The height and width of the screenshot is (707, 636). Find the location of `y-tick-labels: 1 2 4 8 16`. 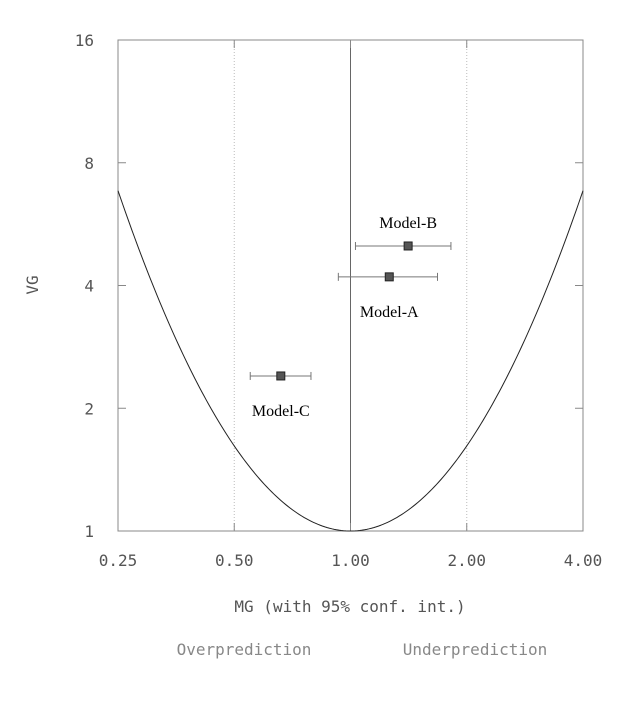

y-tick-labels: 1 2 4 8 16 is located at coordinates (84, 286).